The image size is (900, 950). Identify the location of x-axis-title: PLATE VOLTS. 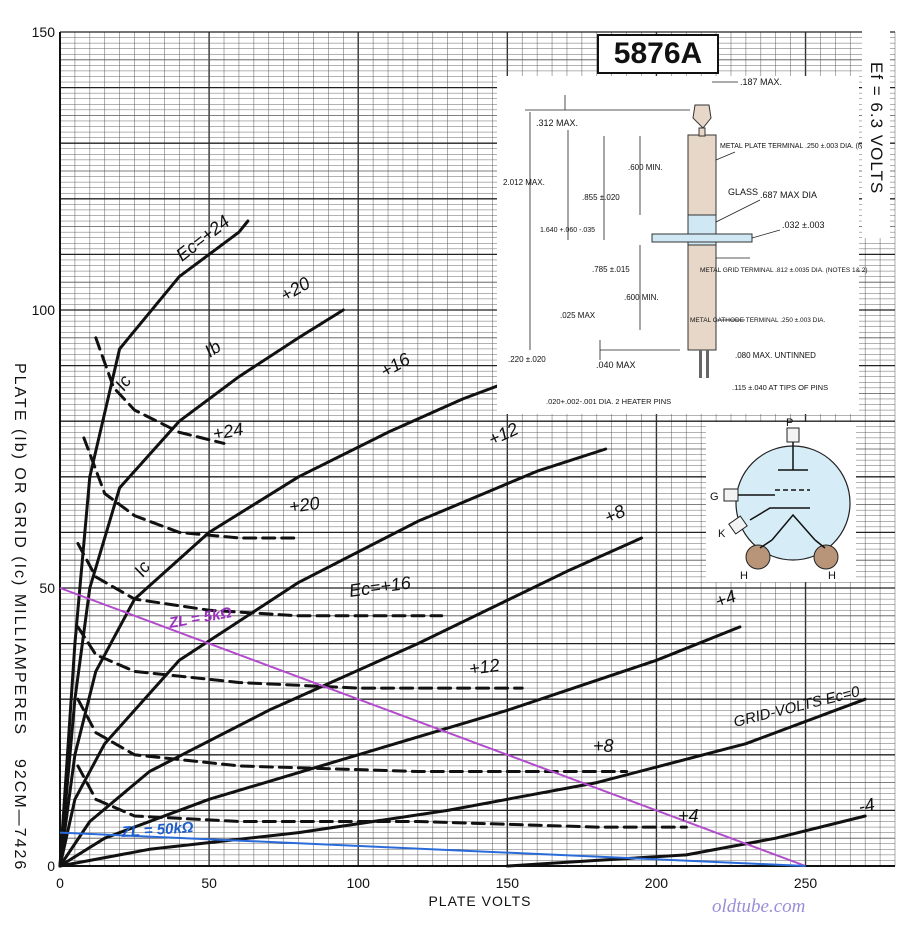
(480, 901).